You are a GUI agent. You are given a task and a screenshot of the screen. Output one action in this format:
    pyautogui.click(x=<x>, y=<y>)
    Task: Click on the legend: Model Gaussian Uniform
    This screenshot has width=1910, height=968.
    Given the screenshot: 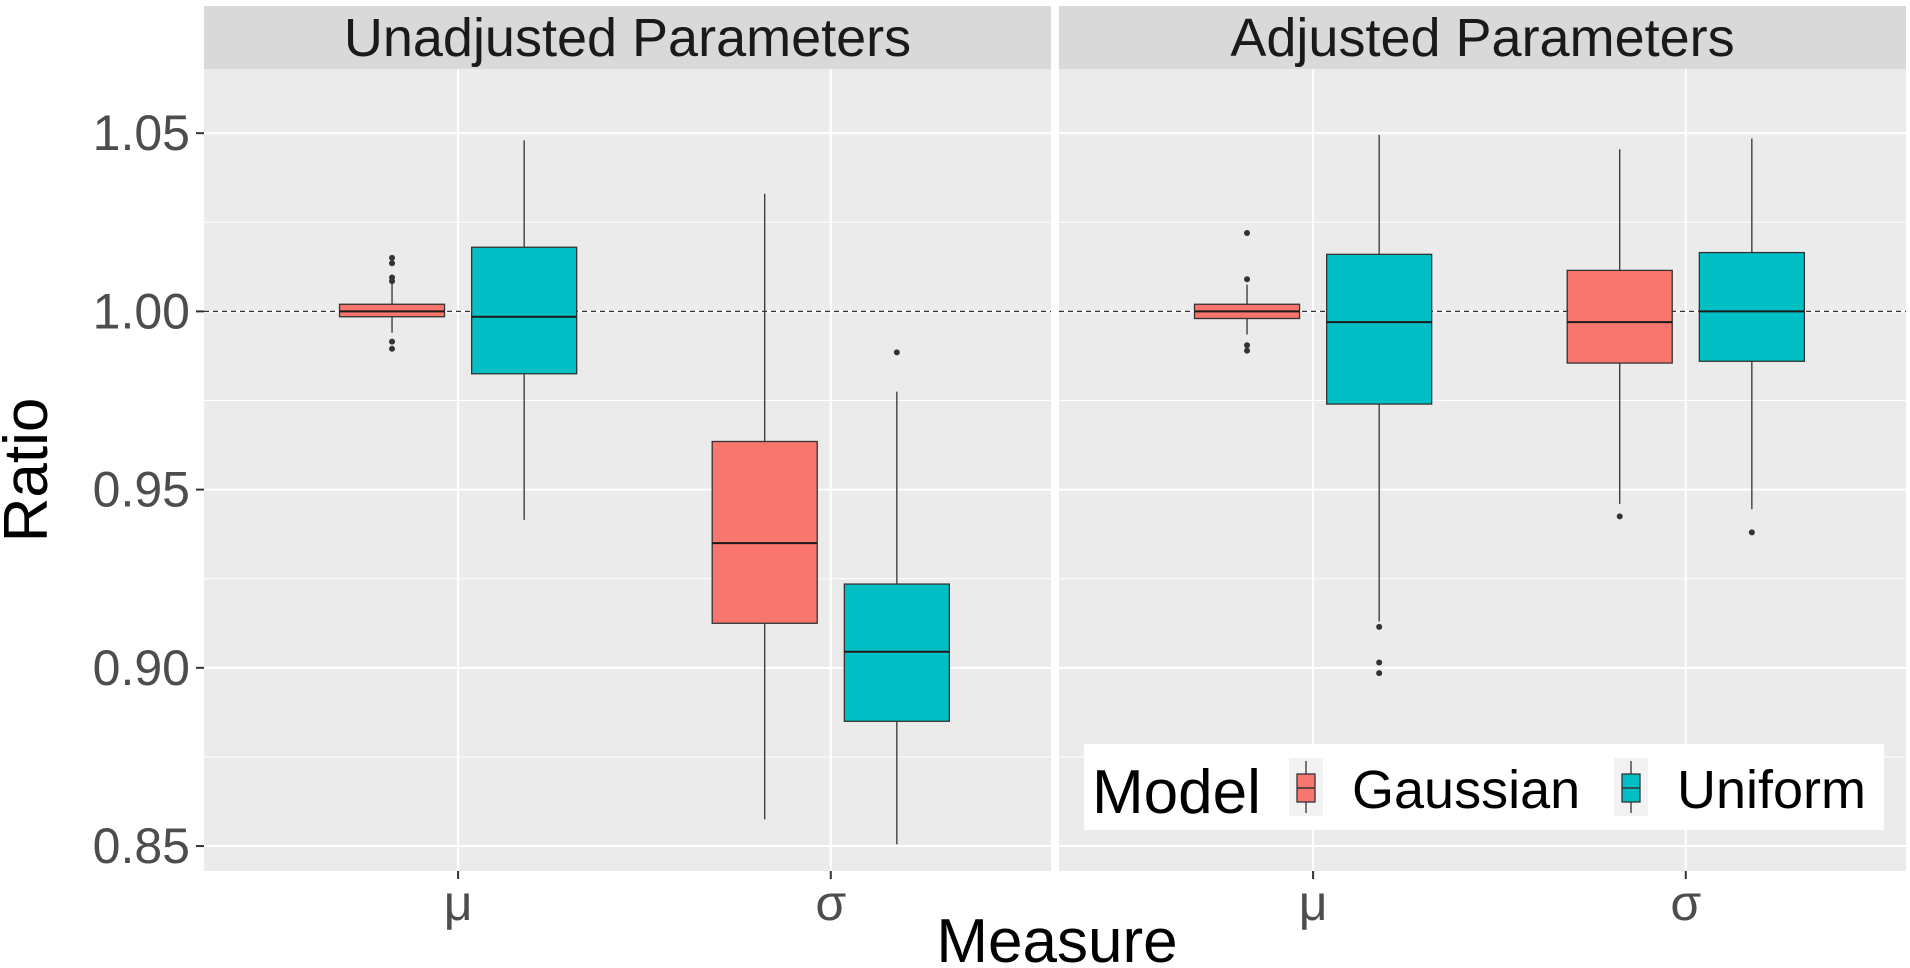 What is the action you would take?
    pyautogui.click(x=1484, y=787)
    